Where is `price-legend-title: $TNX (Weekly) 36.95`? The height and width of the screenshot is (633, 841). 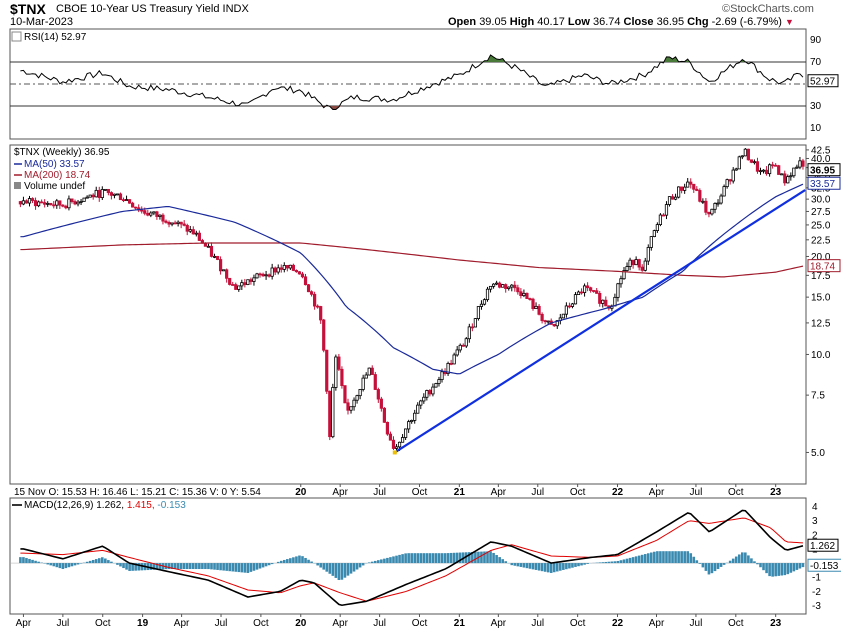 price-legend-title: $TNX (Weekly) 36.95 is located at coordinates (62, 152).